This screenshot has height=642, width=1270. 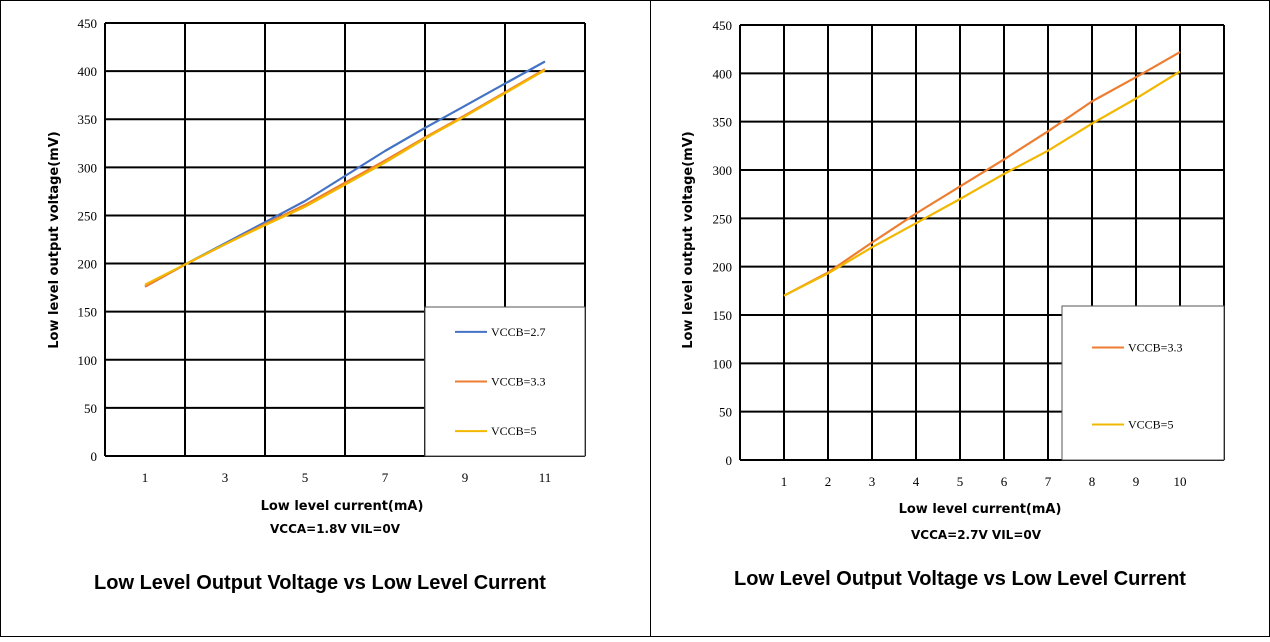 I want to click on x-tick-label: 4, so click(x=916, y=481).